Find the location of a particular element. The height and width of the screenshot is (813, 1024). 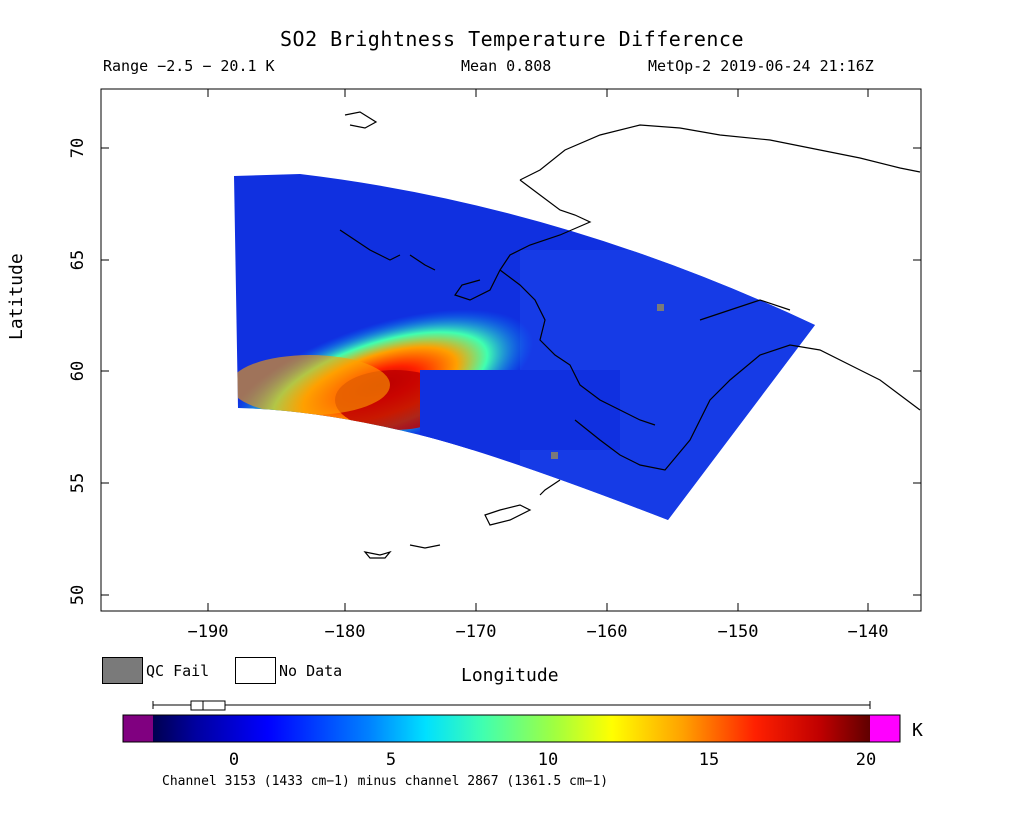

colorbar-tick-label: 5 is located at coordinates (391, 760).